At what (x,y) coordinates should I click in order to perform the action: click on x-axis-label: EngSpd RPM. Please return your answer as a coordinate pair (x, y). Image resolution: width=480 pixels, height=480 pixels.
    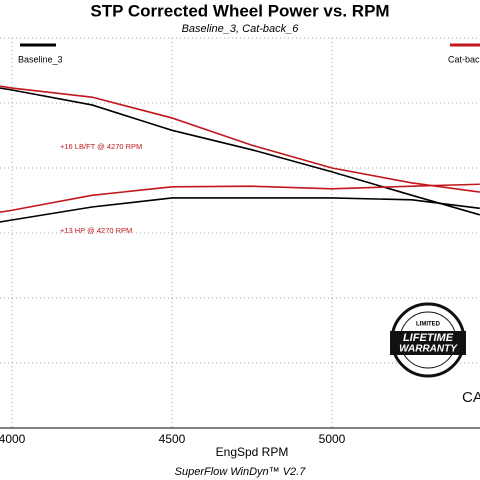
    Looking at the image, I should click on (252, 452).